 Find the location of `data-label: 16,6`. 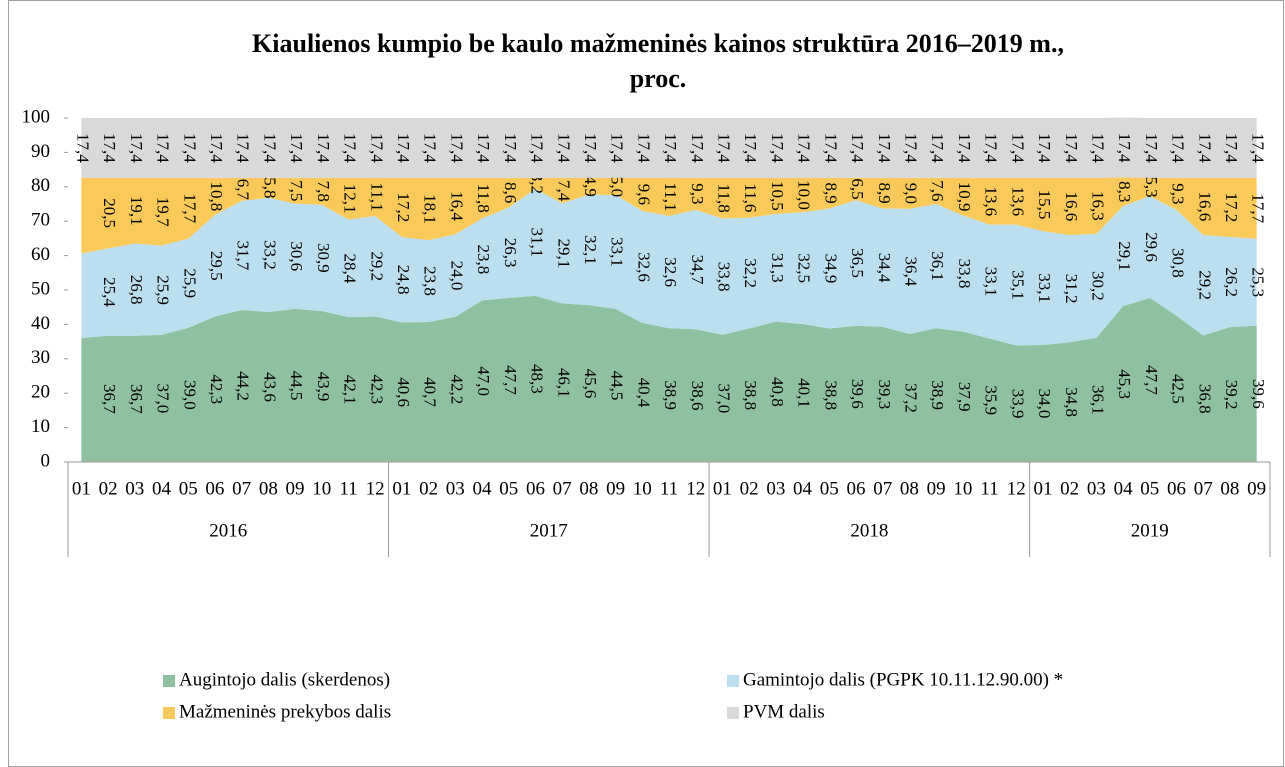

data-label: 16,6 is located at coordinates (1204, 207).